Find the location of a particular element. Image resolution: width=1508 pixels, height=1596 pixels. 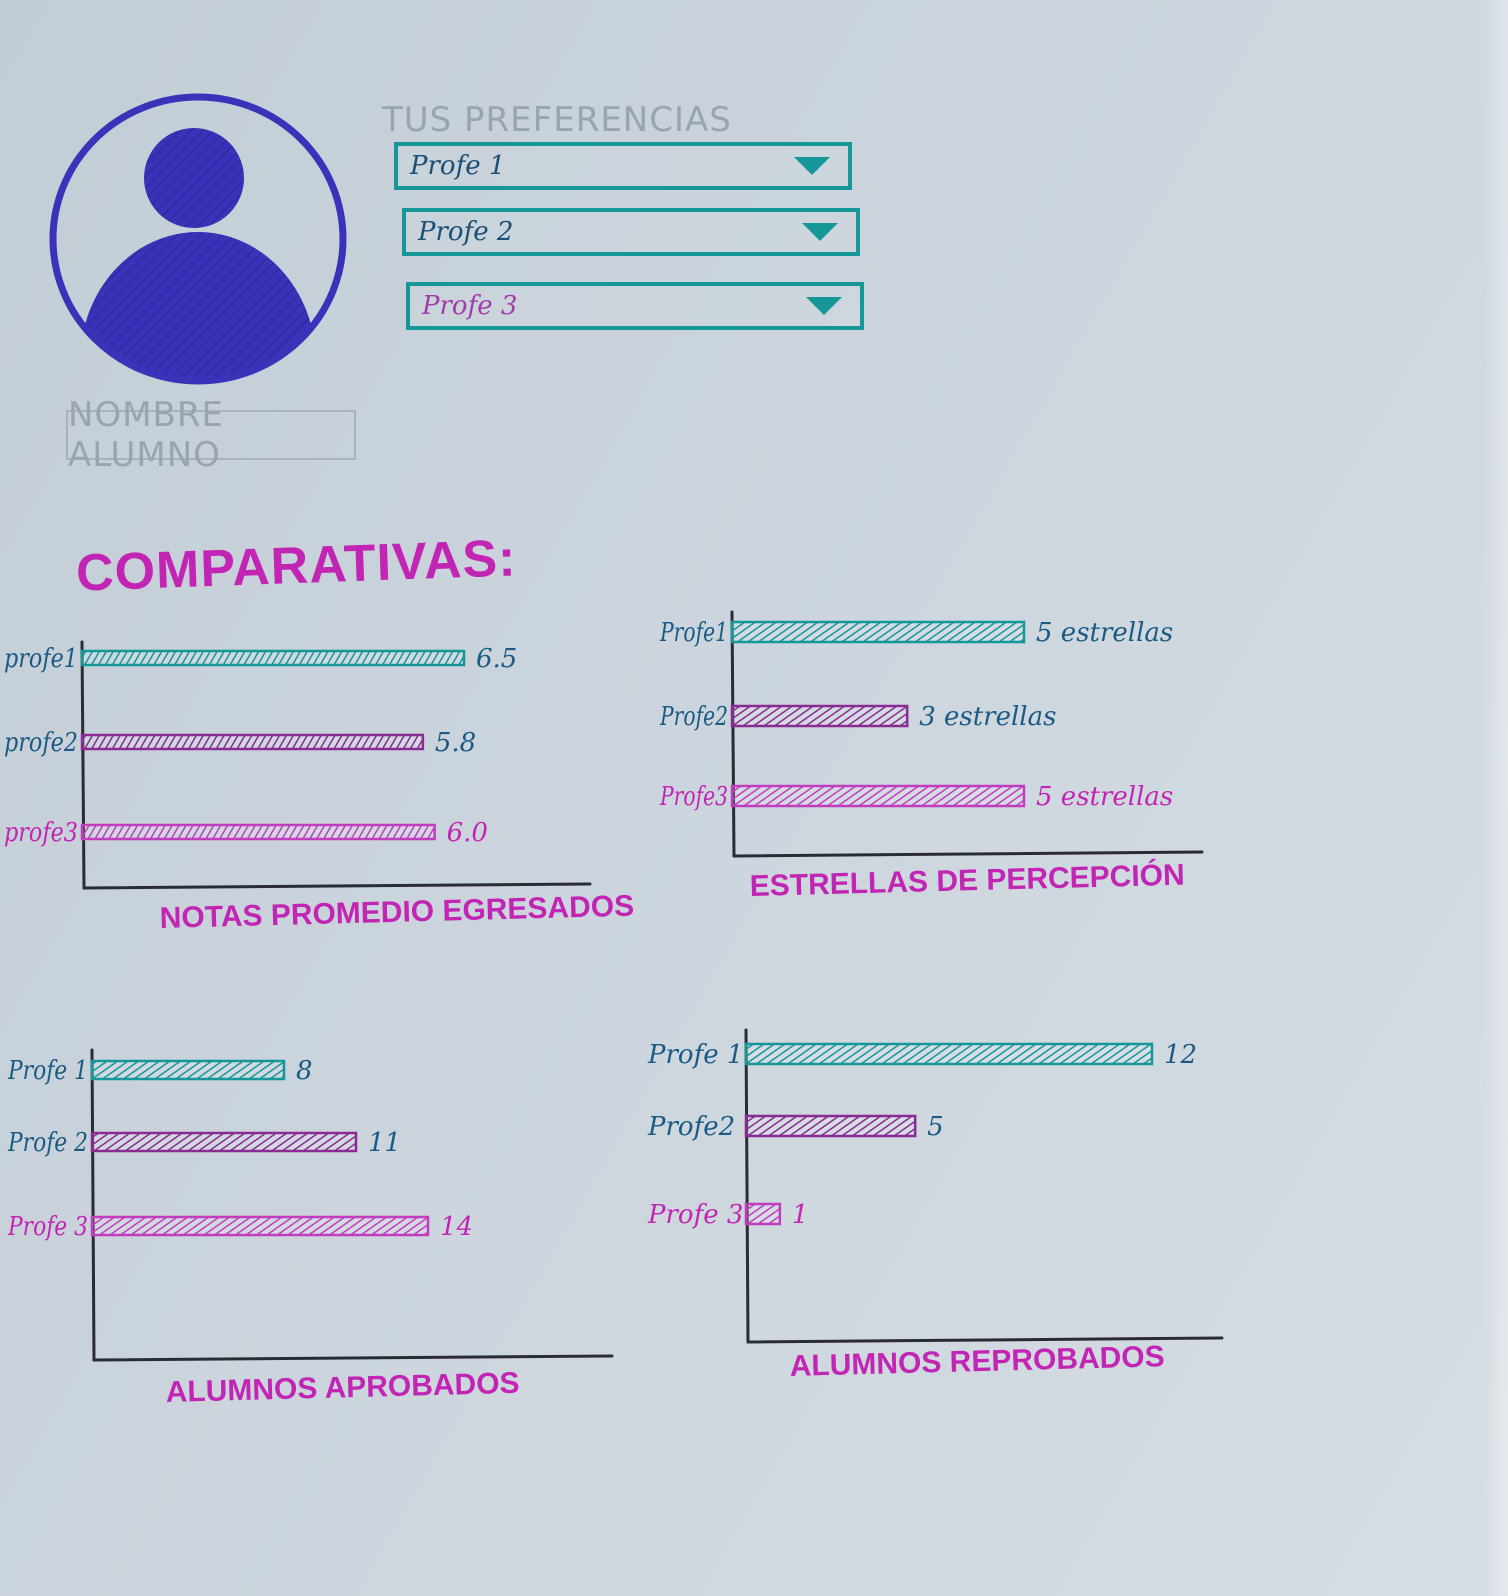

section-heading: COMPARATIVAS: is located at coordinates (296, 566).